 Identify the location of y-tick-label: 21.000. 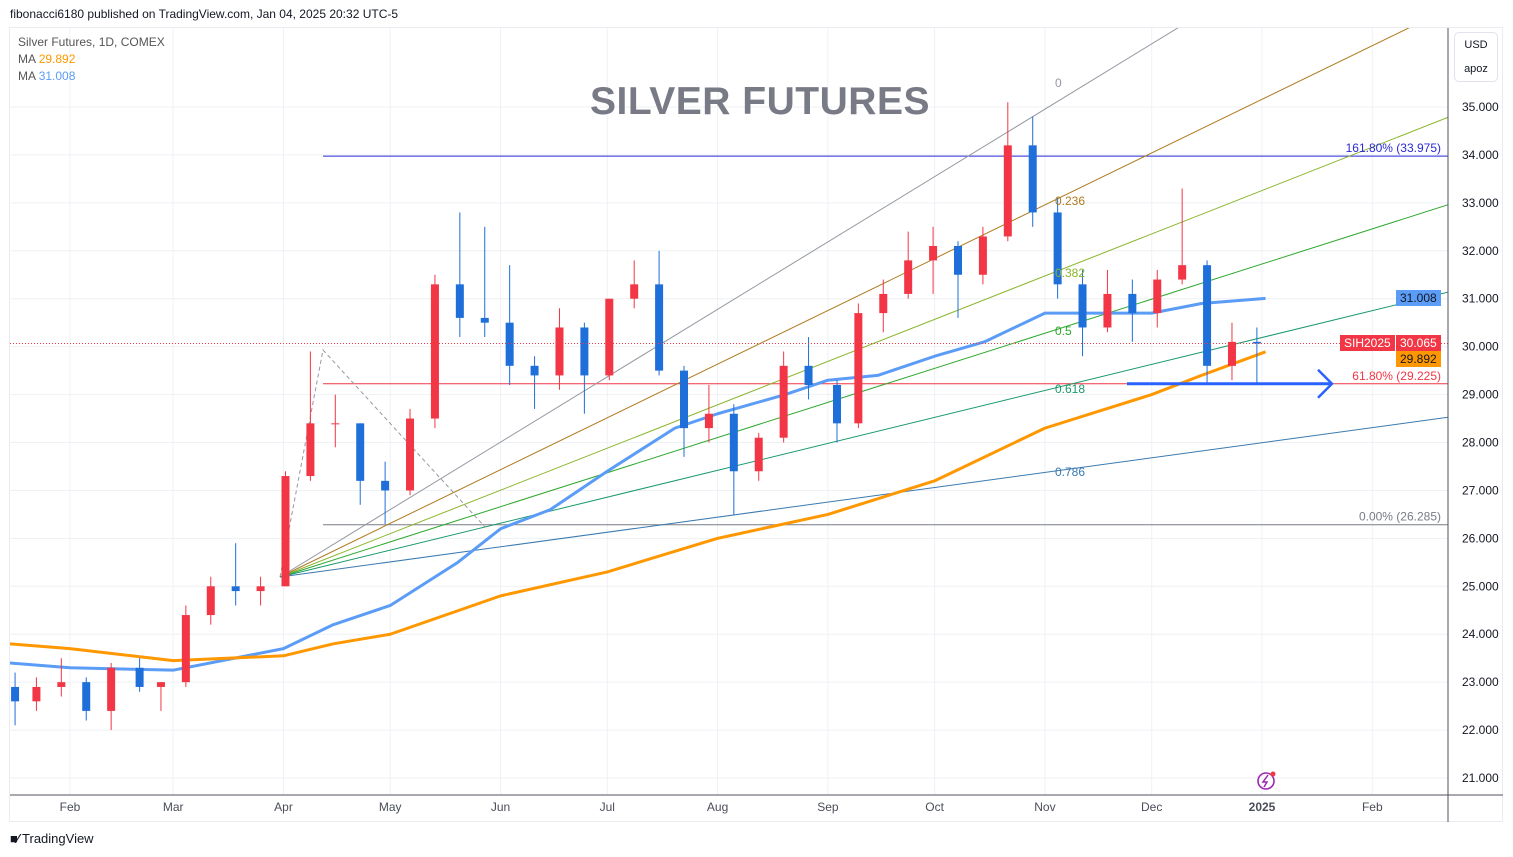
(1480, 778).